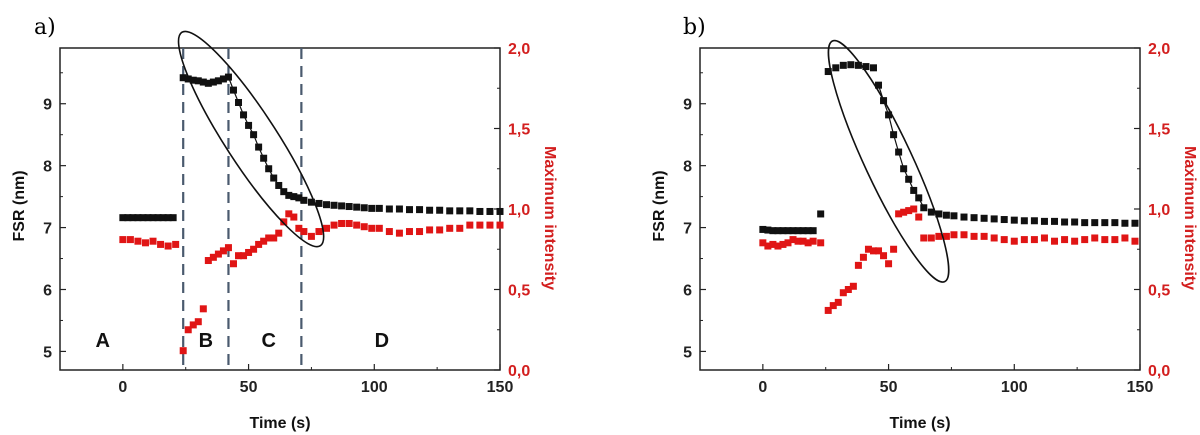 The height and width of the screenshot is (435, 1200). Describe the element at coordinates (919, 423) in the screenshot. I see `panel-b-x-axis-title: Time (s)` at that location.